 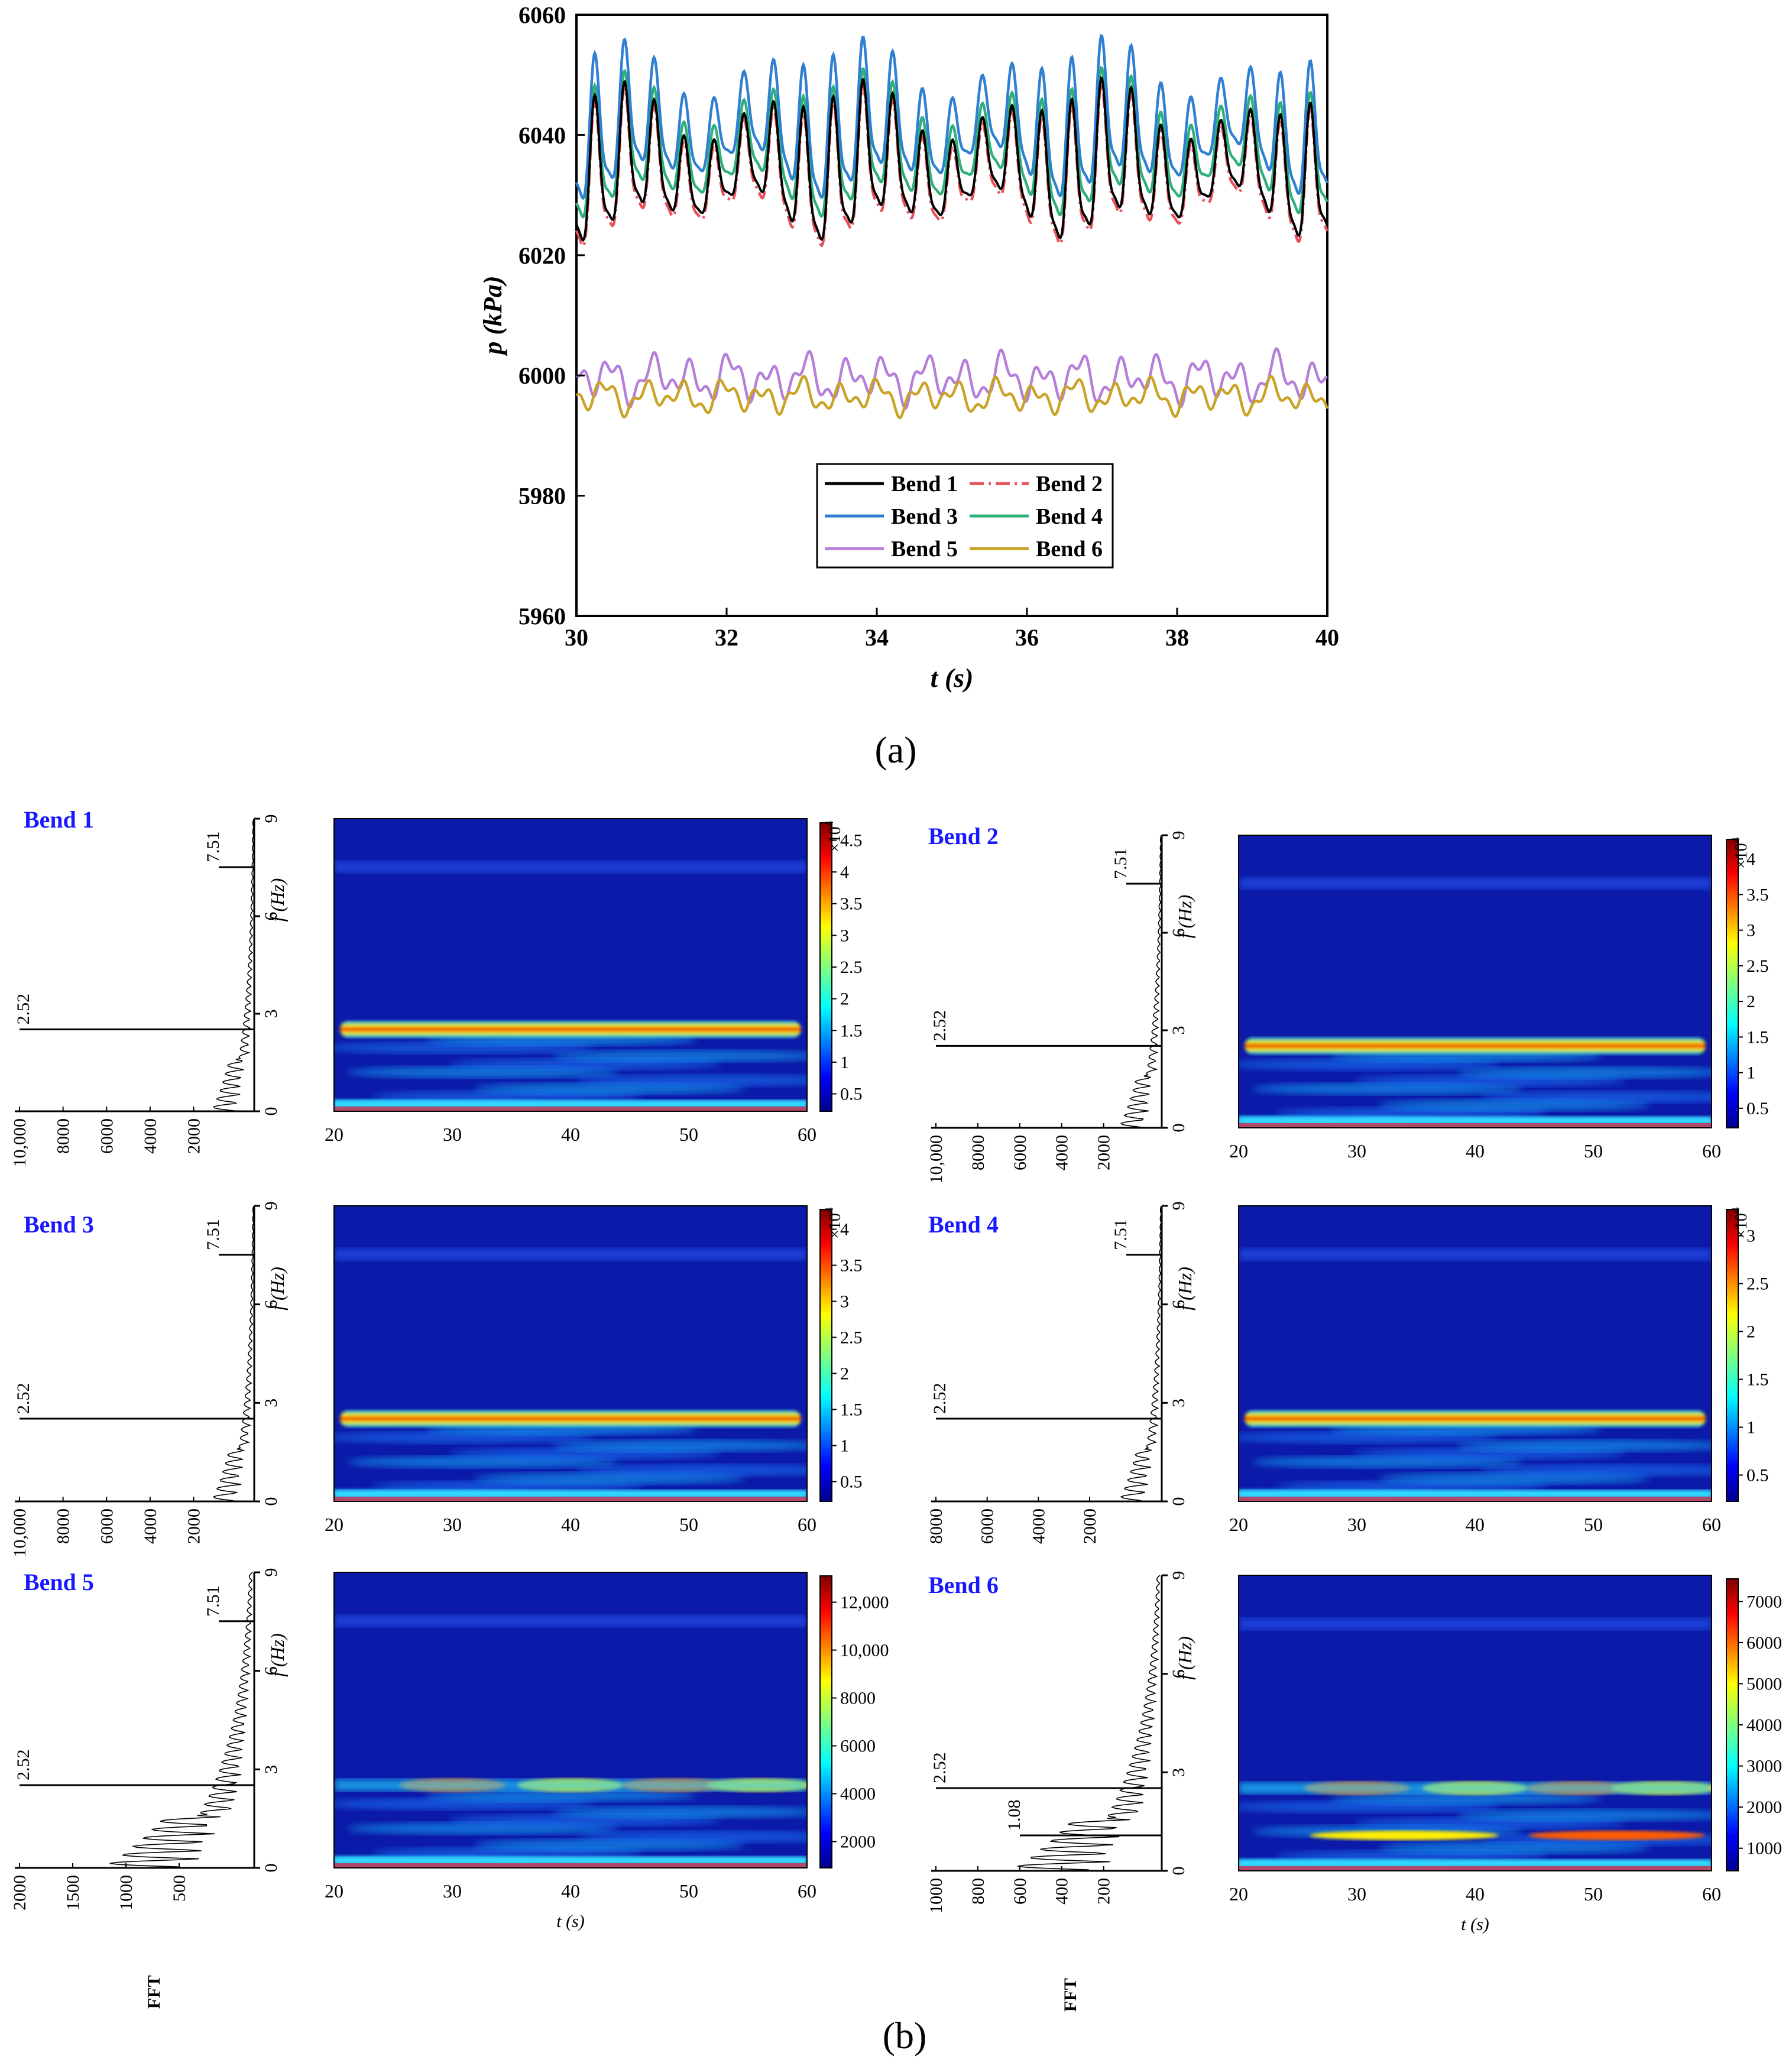 What do you see at coordinates (570, 1134) in the screenshot?
I see `t-tick-label: 40` at bounding box center [570, 1134].